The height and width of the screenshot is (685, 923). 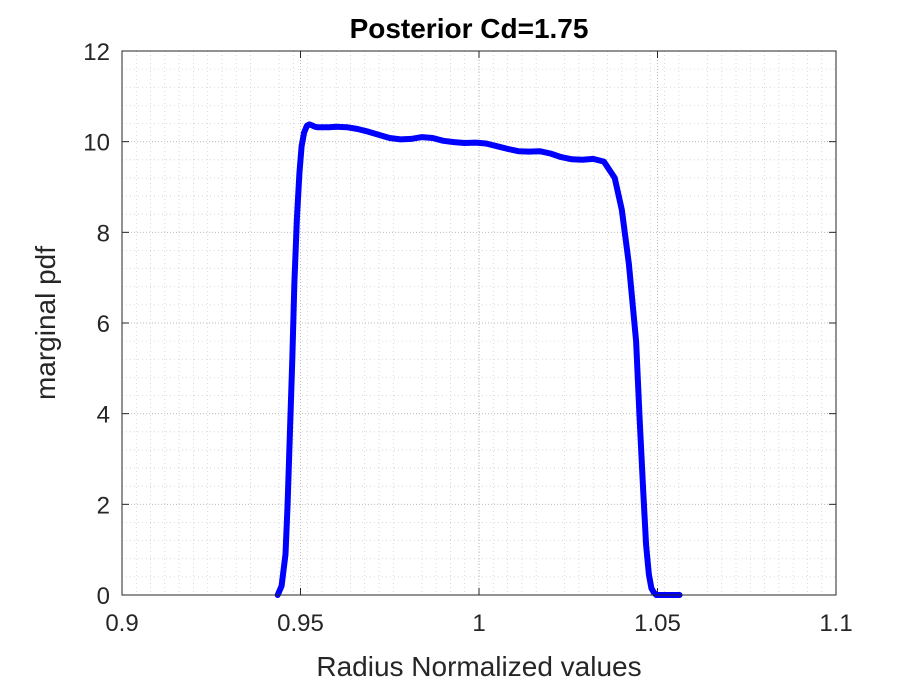 I want to click on x-tick-label: 0.95, so click(x=300, y=623).